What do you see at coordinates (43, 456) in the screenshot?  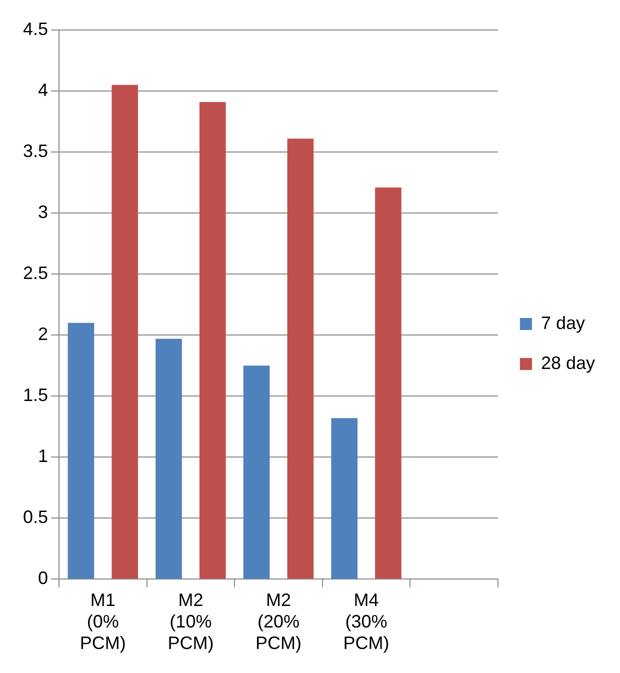 I see `y-tick-label: 1` at bounding box center [43, 456].